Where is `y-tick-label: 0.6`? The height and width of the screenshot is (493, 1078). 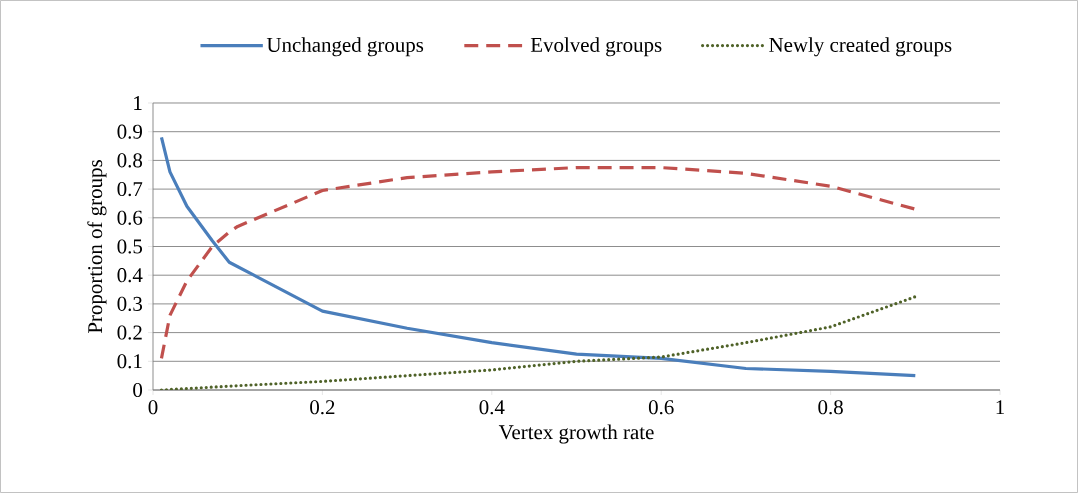 y-tick-label: 0.6 is located at coordinates (130, 217).